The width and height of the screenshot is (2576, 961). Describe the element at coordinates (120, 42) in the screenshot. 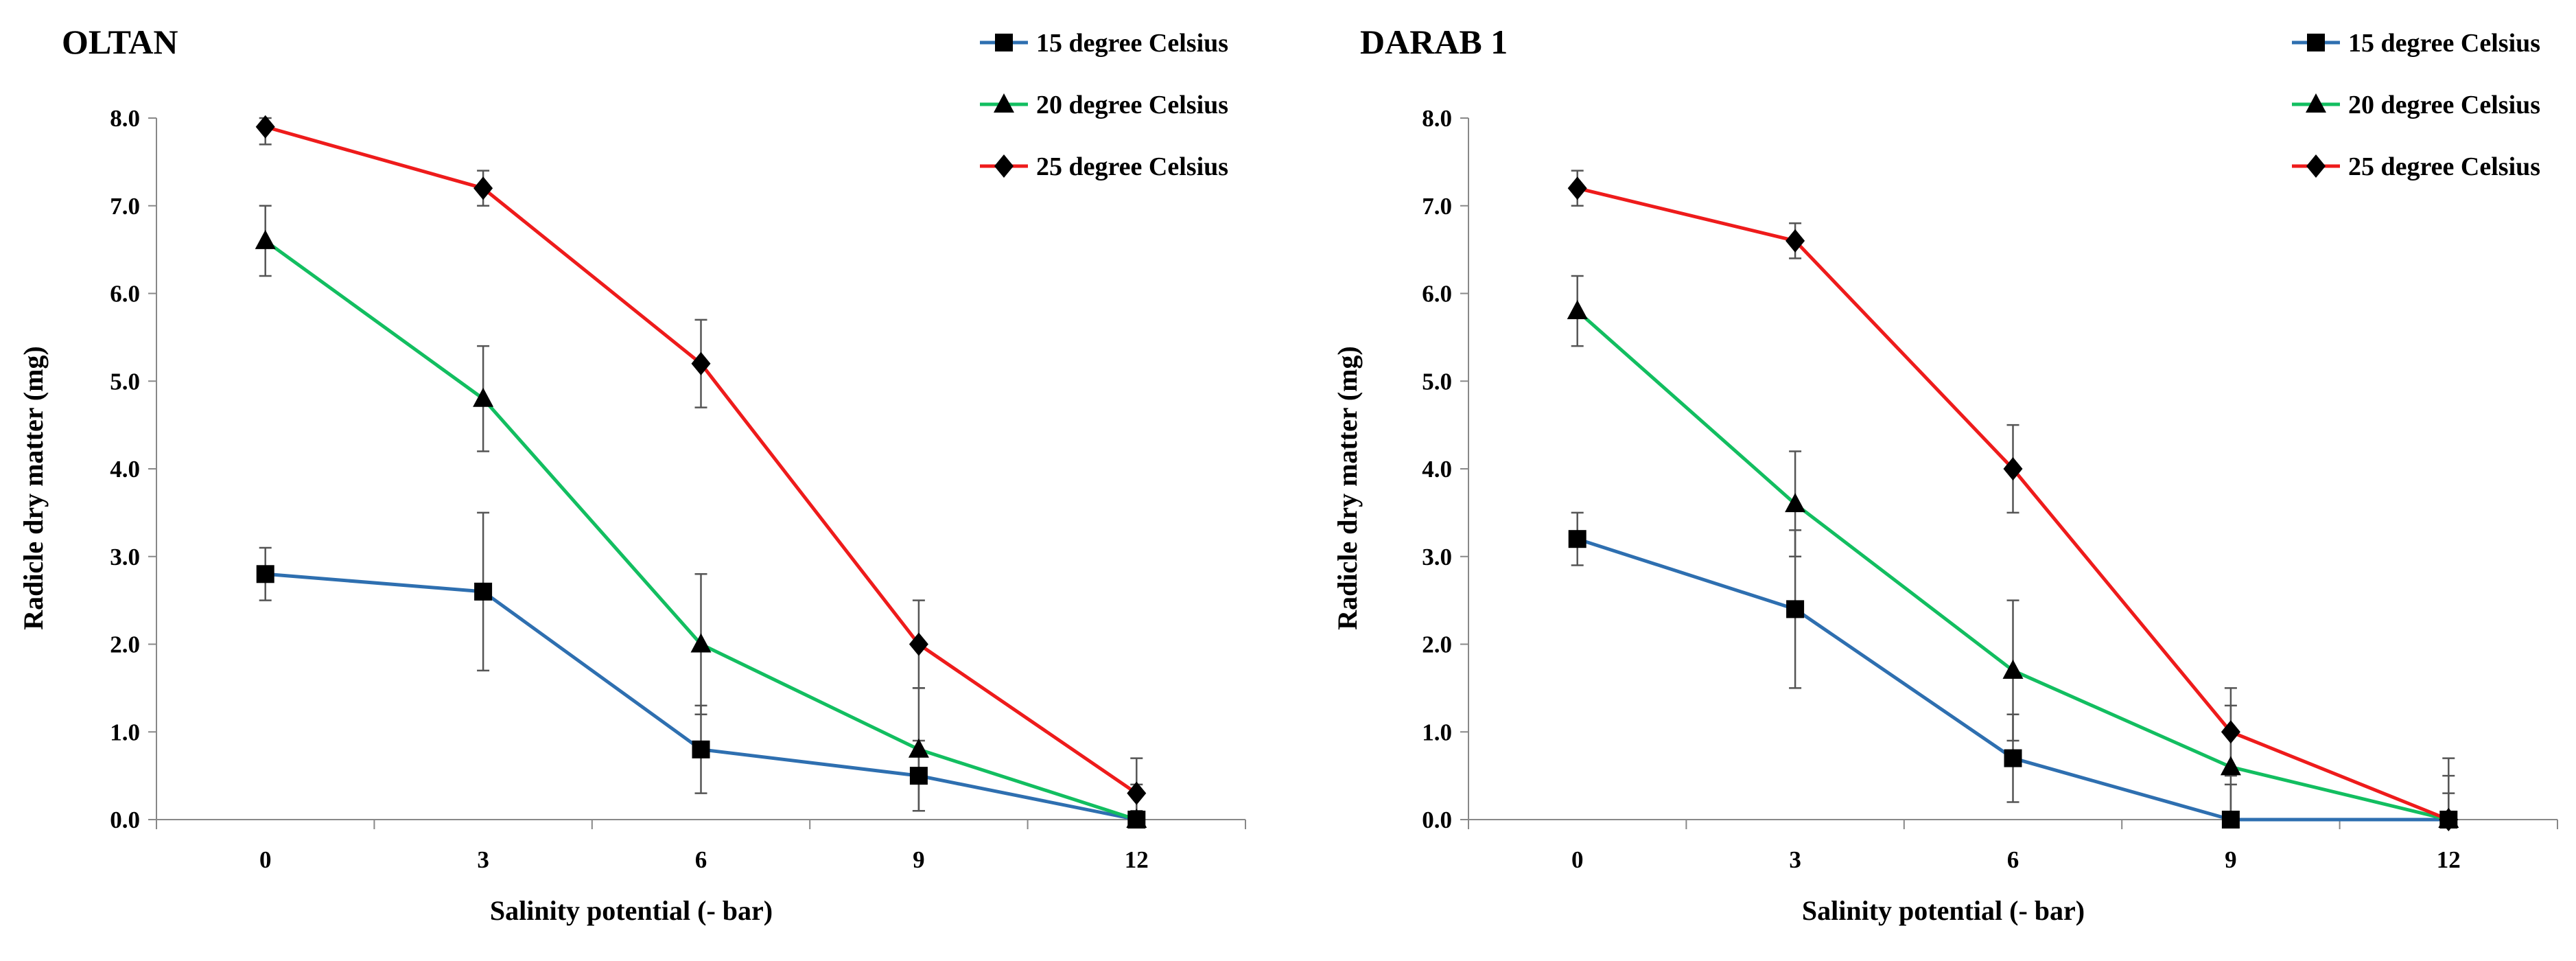

I see `chart-title: OLTAN` at that location.